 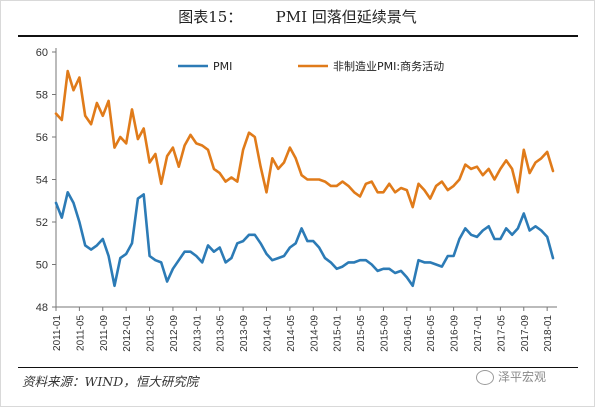 What do you see at coordinates (42, 181) in the screenshot?
I see `y-tick-label: 54` at bounding box center [42, 181].